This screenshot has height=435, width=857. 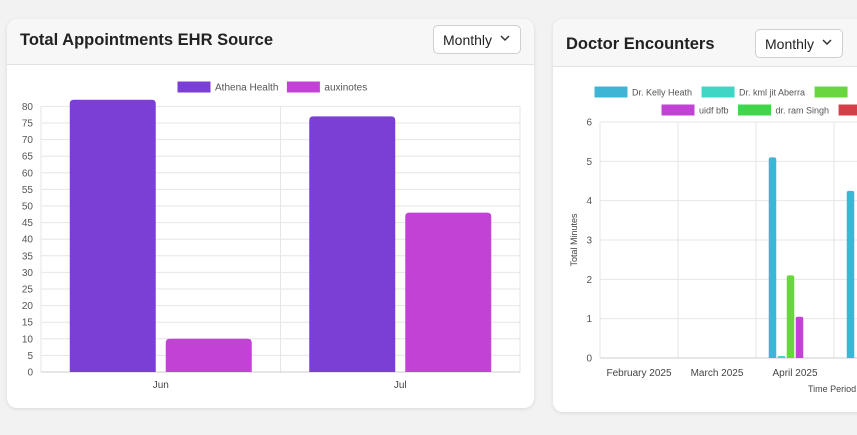 What do you see at coordinates (28, 124) in the screenshot?
I see `y-tick-label: 75` at bounding box center [28, 124].